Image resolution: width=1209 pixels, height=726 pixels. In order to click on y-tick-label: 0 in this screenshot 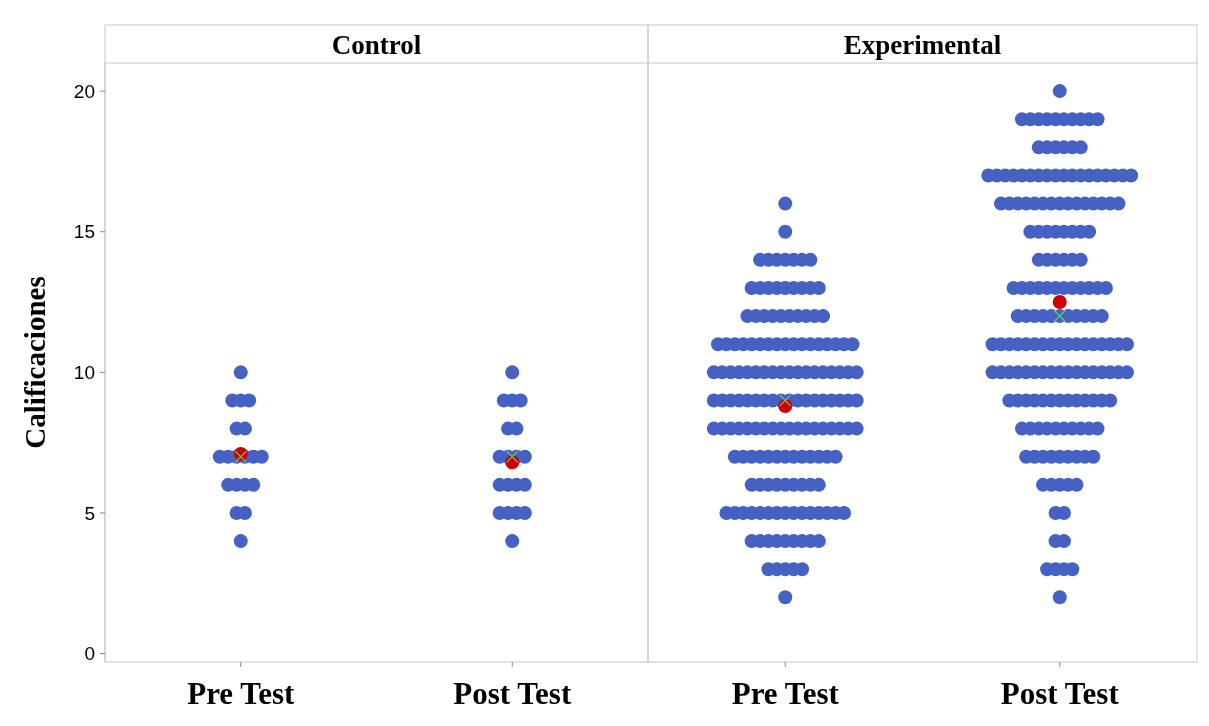, I will do `click(89, 654)`.